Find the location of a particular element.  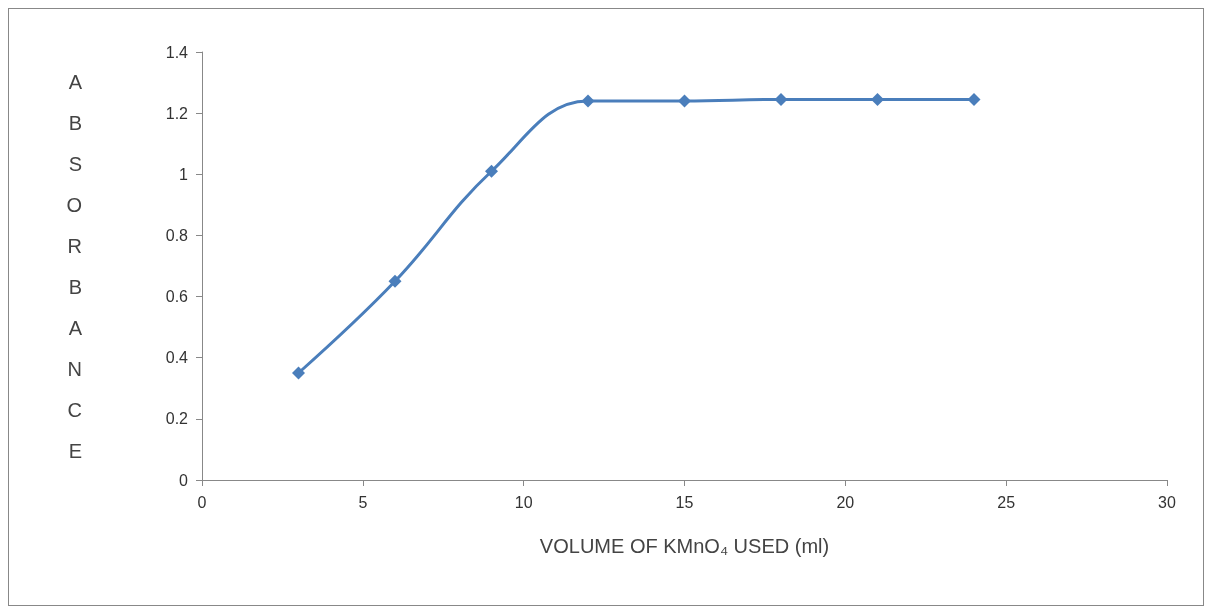

y-tick-label: 0 is located at coordinates (184, 480).